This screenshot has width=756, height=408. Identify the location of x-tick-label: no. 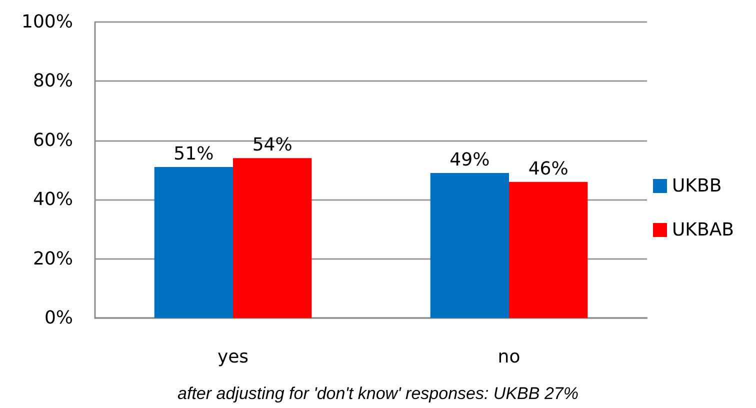
(509, 357).